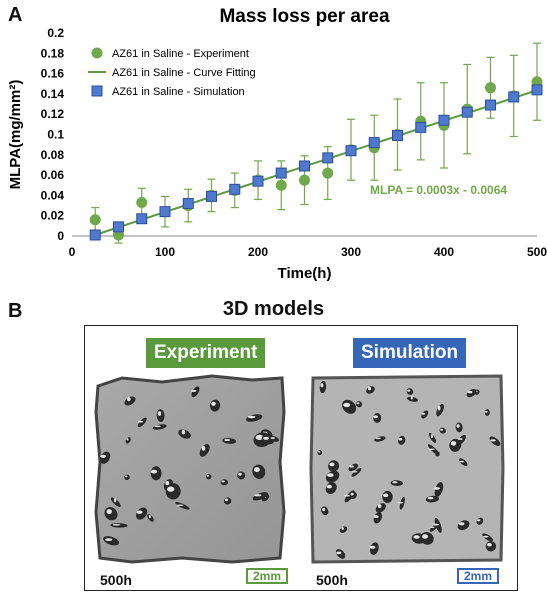  Describe the element at coordinates (165, 252) in the screenshot. I see `x-tick-label: 100` at that location.